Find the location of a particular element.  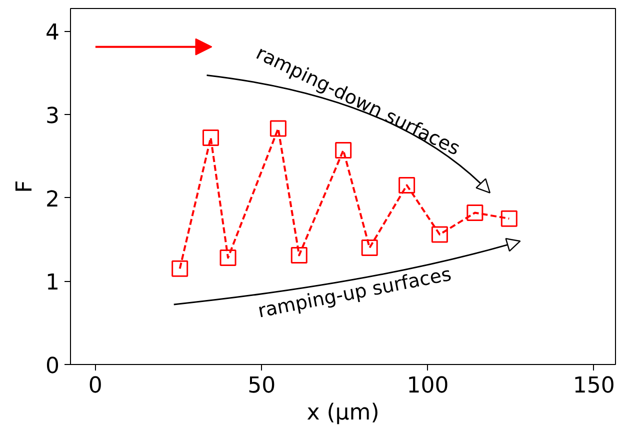

y-tick-label: 4 is located at coordinates (53, 33).